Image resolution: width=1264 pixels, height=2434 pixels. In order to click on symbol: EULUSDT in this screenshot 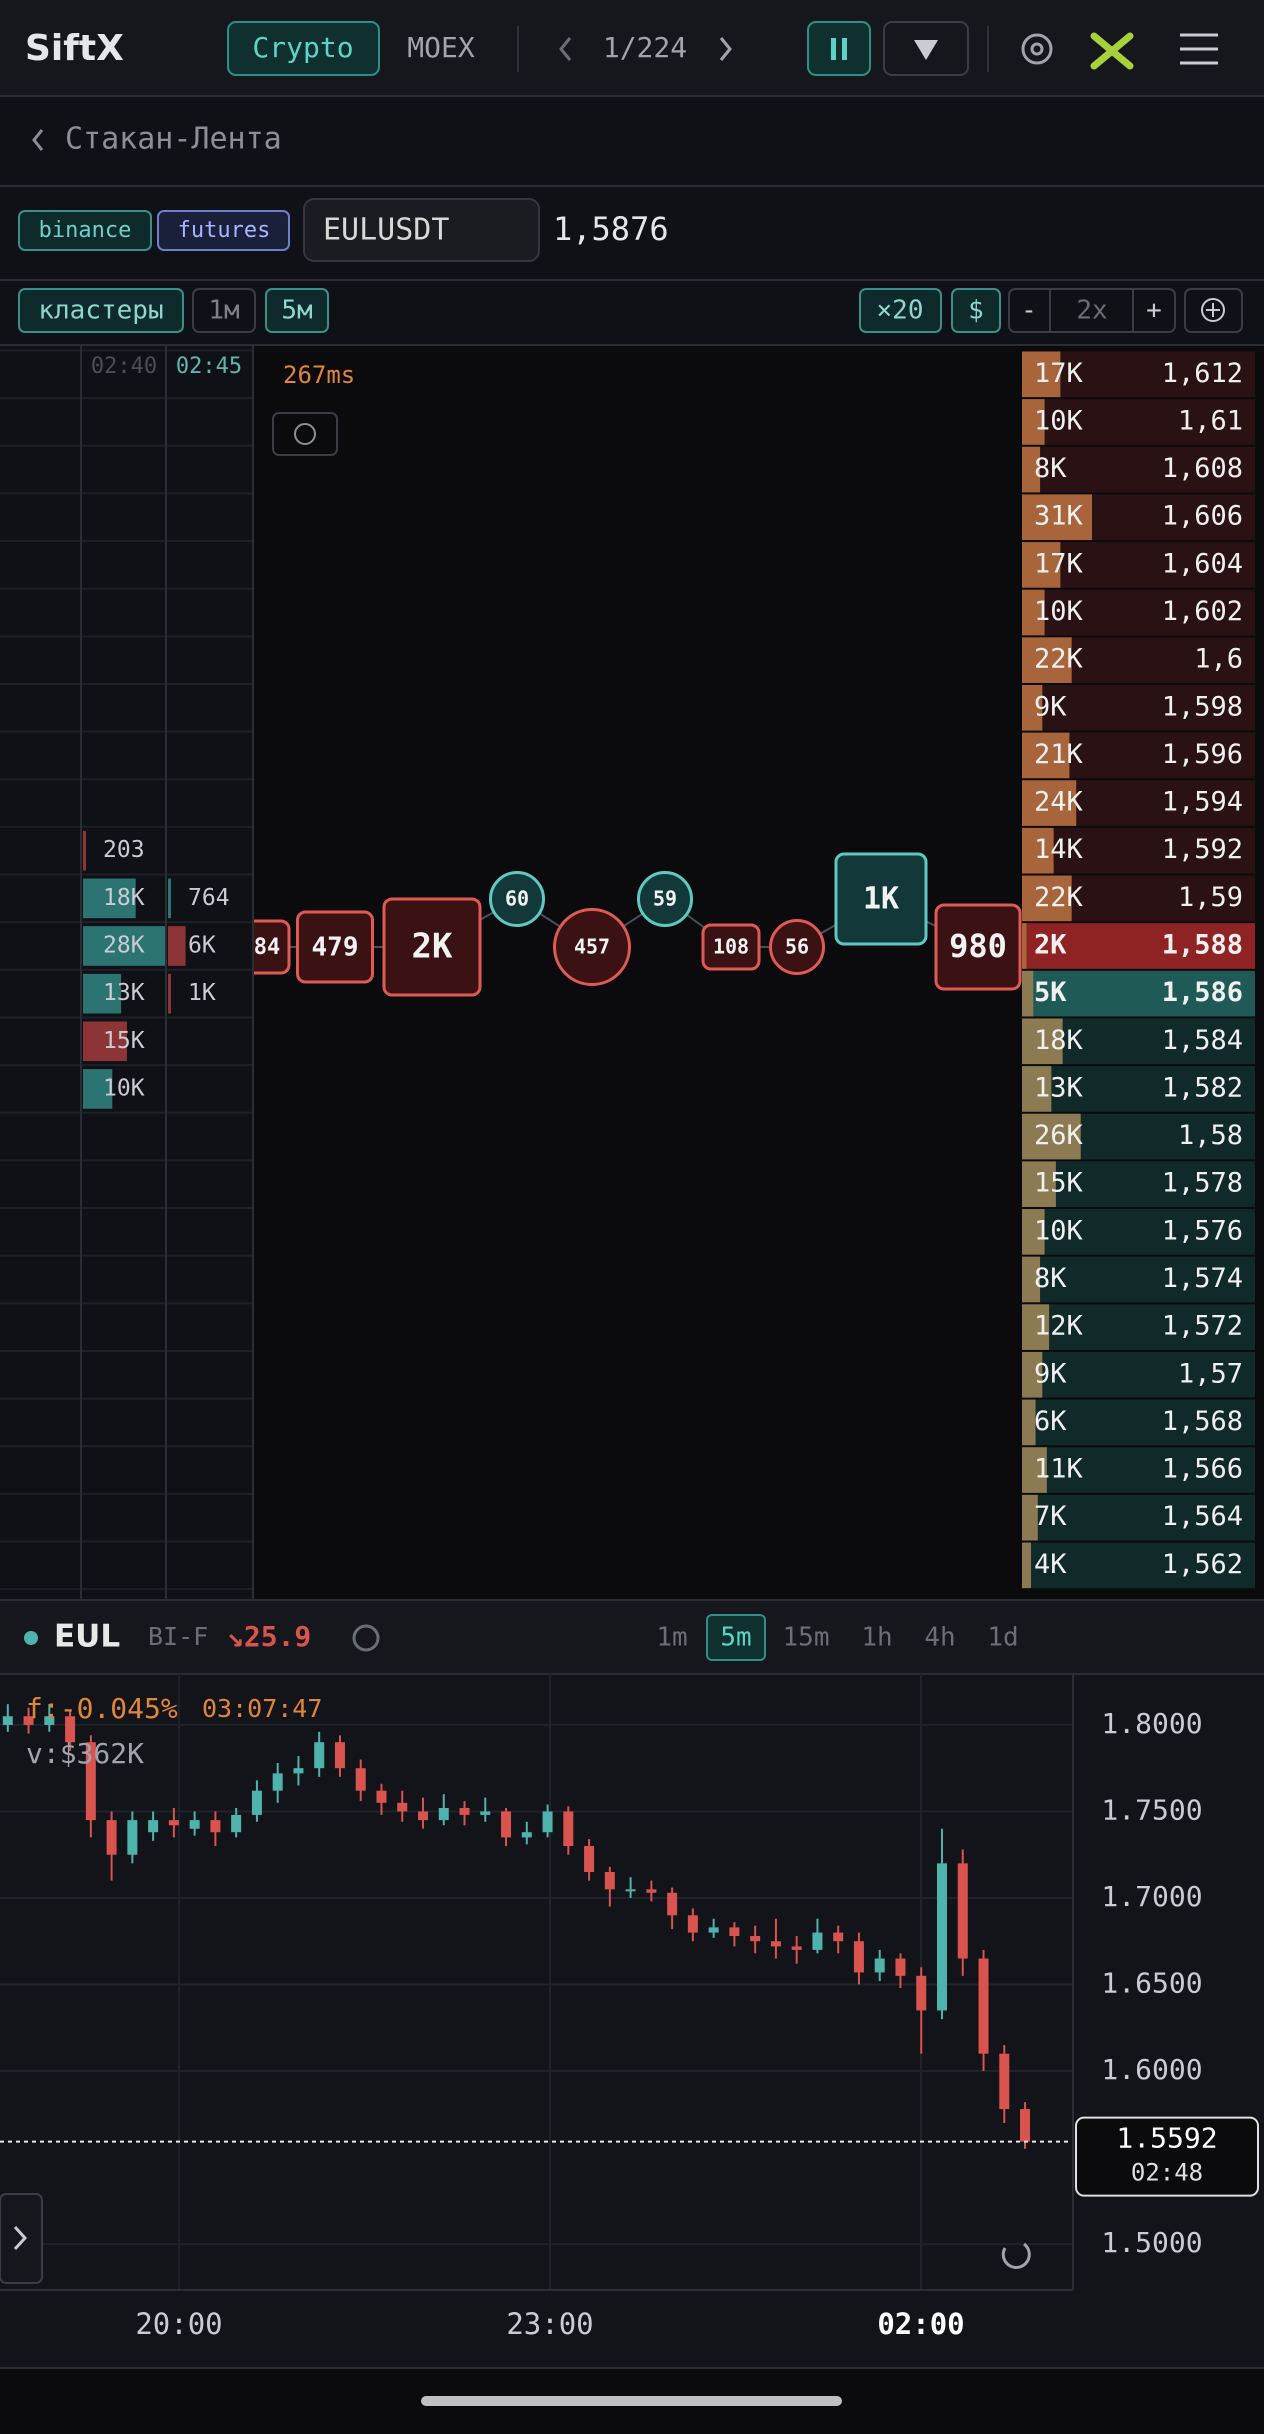, I will do `click(386, 230)`.